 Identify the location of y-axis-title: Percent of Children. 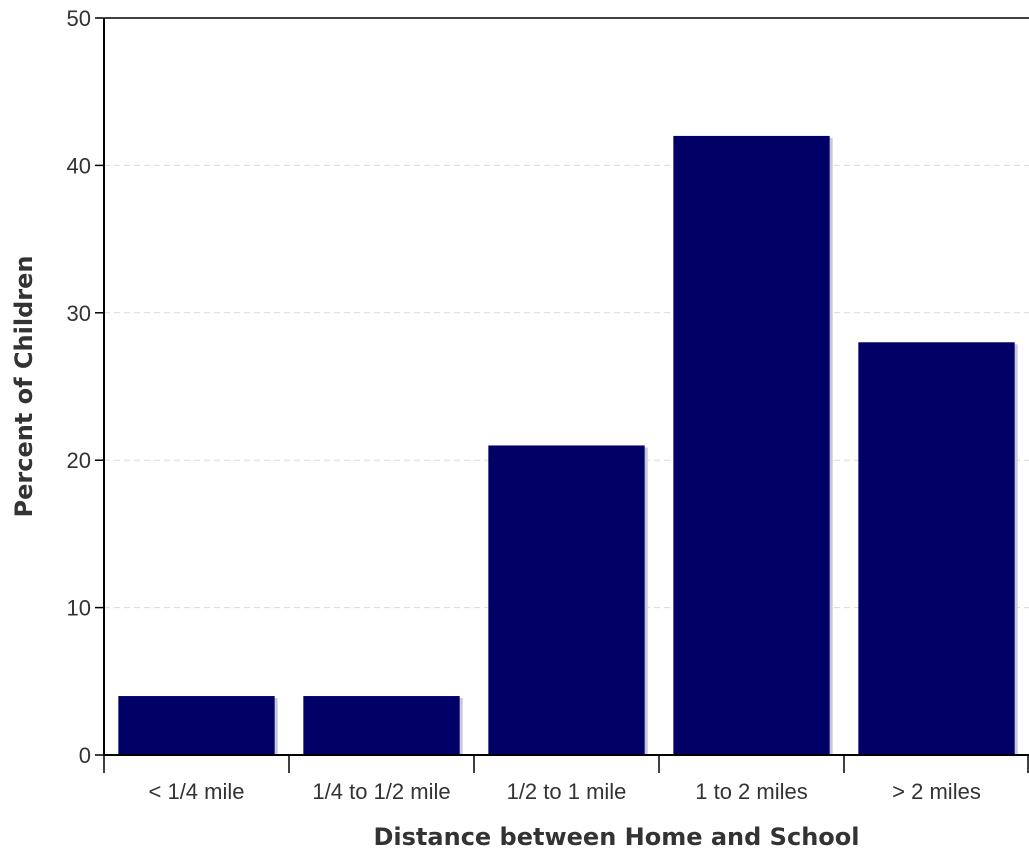
(24, 387).